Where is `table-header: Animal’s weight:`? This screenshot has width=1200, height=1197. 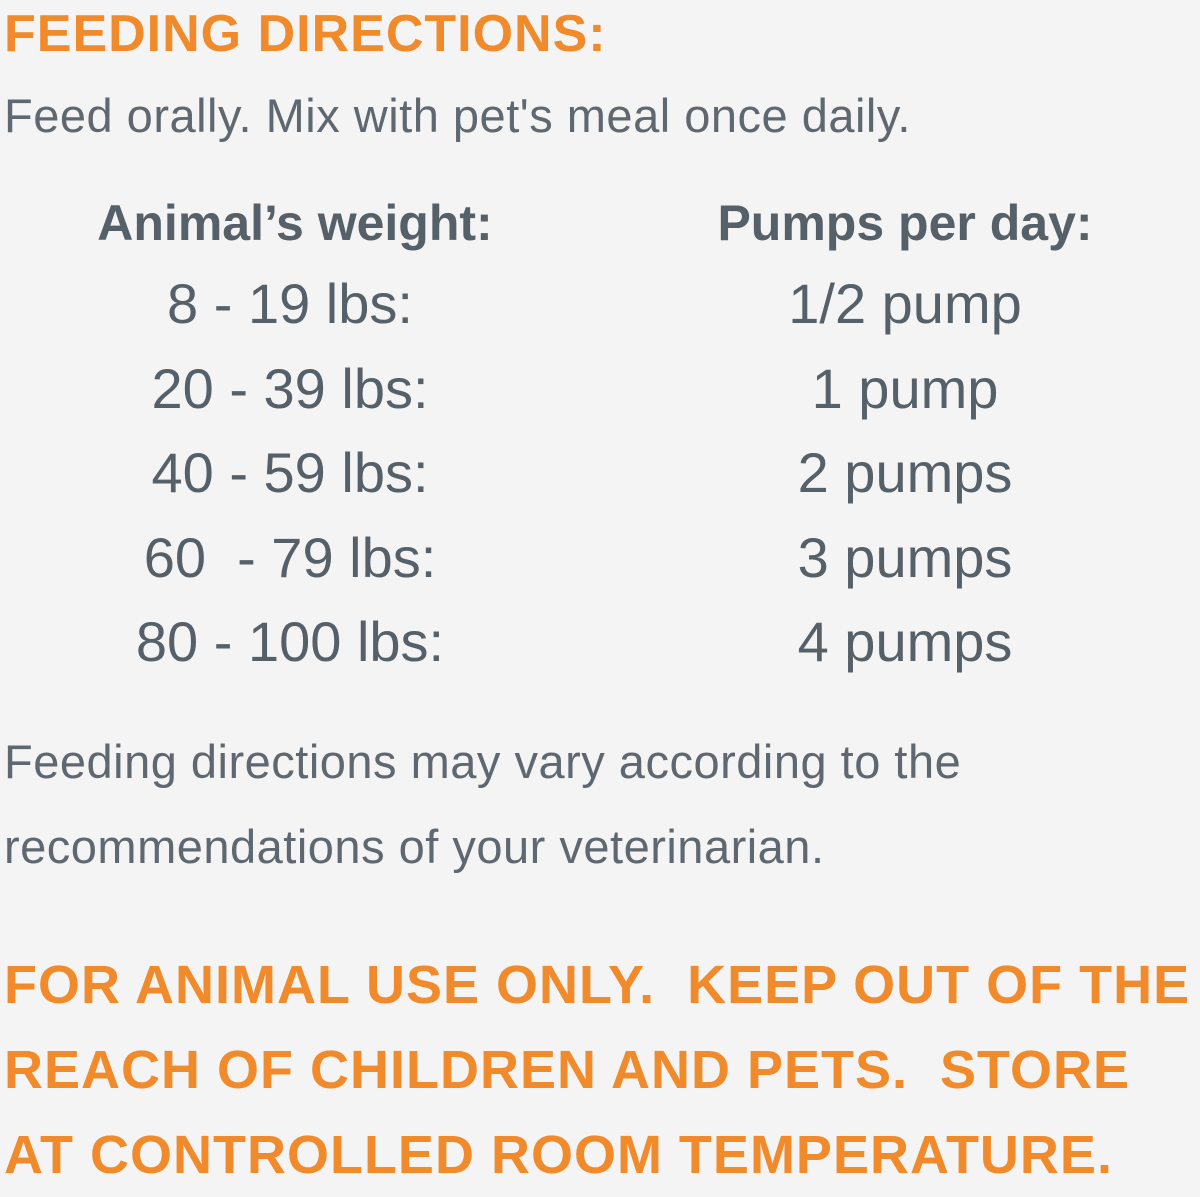
table-header: Animal’s weight: is located at coordinates (295, 223).